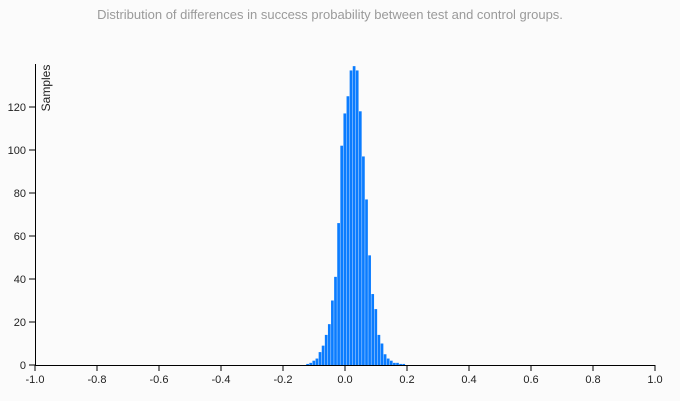  Describe the element at coordinates (530, 380) in the screenshot. I see `x-tick-label: 0.6` at that location.